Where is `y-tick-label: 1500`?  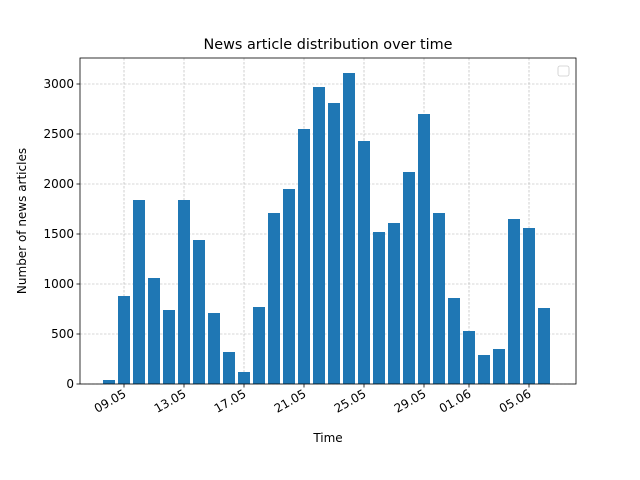 y-tick-label: 1500 is located at coordinates (58, 234).